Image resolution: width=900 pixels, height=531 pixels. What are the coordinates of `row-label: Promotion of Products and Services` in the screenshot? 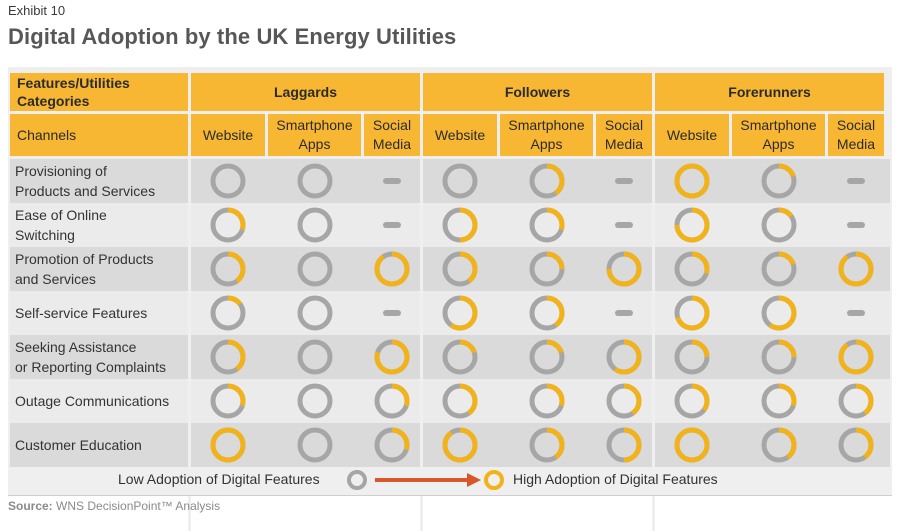 It's located at (84, 269).